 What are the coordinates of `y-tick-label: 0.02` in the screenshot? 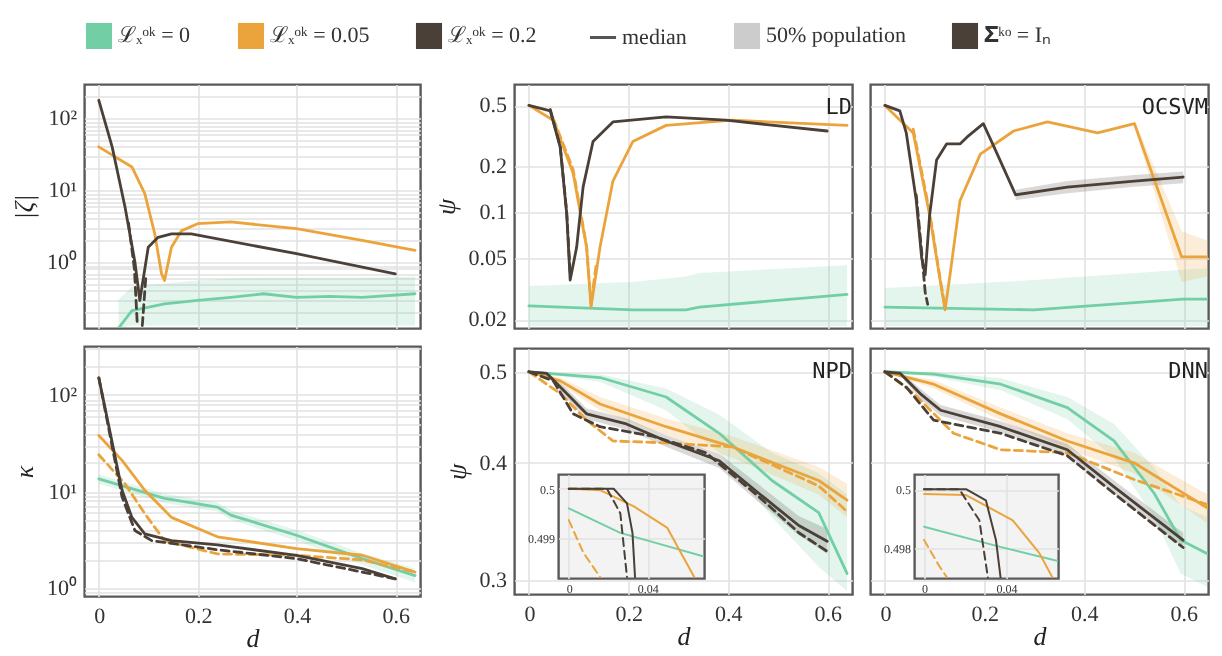 It's located at (487, 320).